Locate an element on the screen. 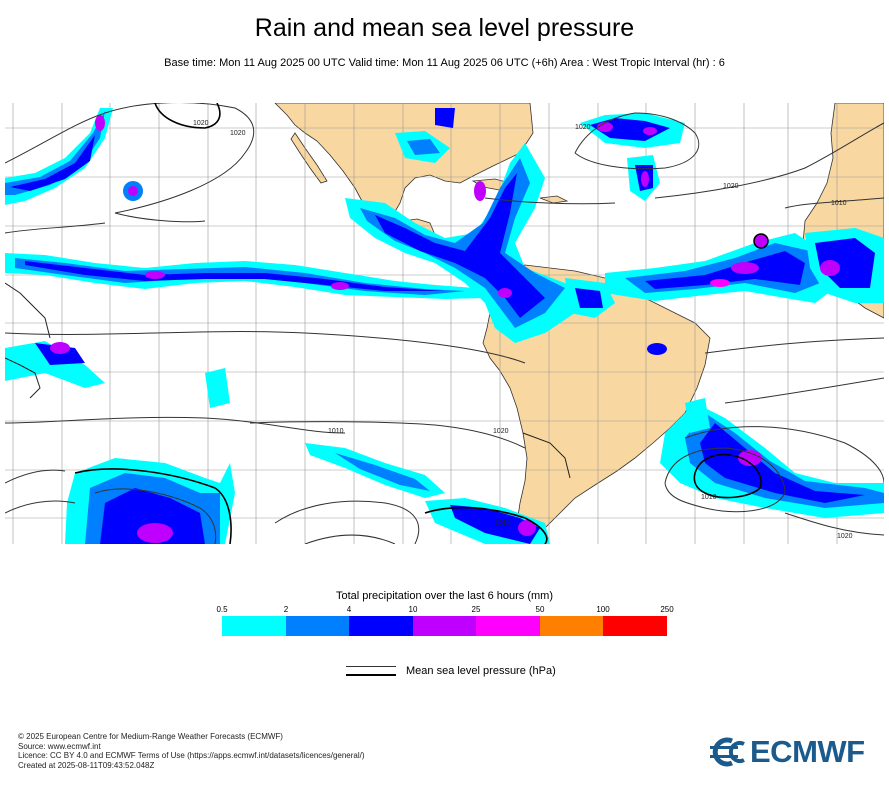 This screenshot has height=800, width=889. footer-source: Source: www.ecmwf.int is located at coordinates (59, 746).